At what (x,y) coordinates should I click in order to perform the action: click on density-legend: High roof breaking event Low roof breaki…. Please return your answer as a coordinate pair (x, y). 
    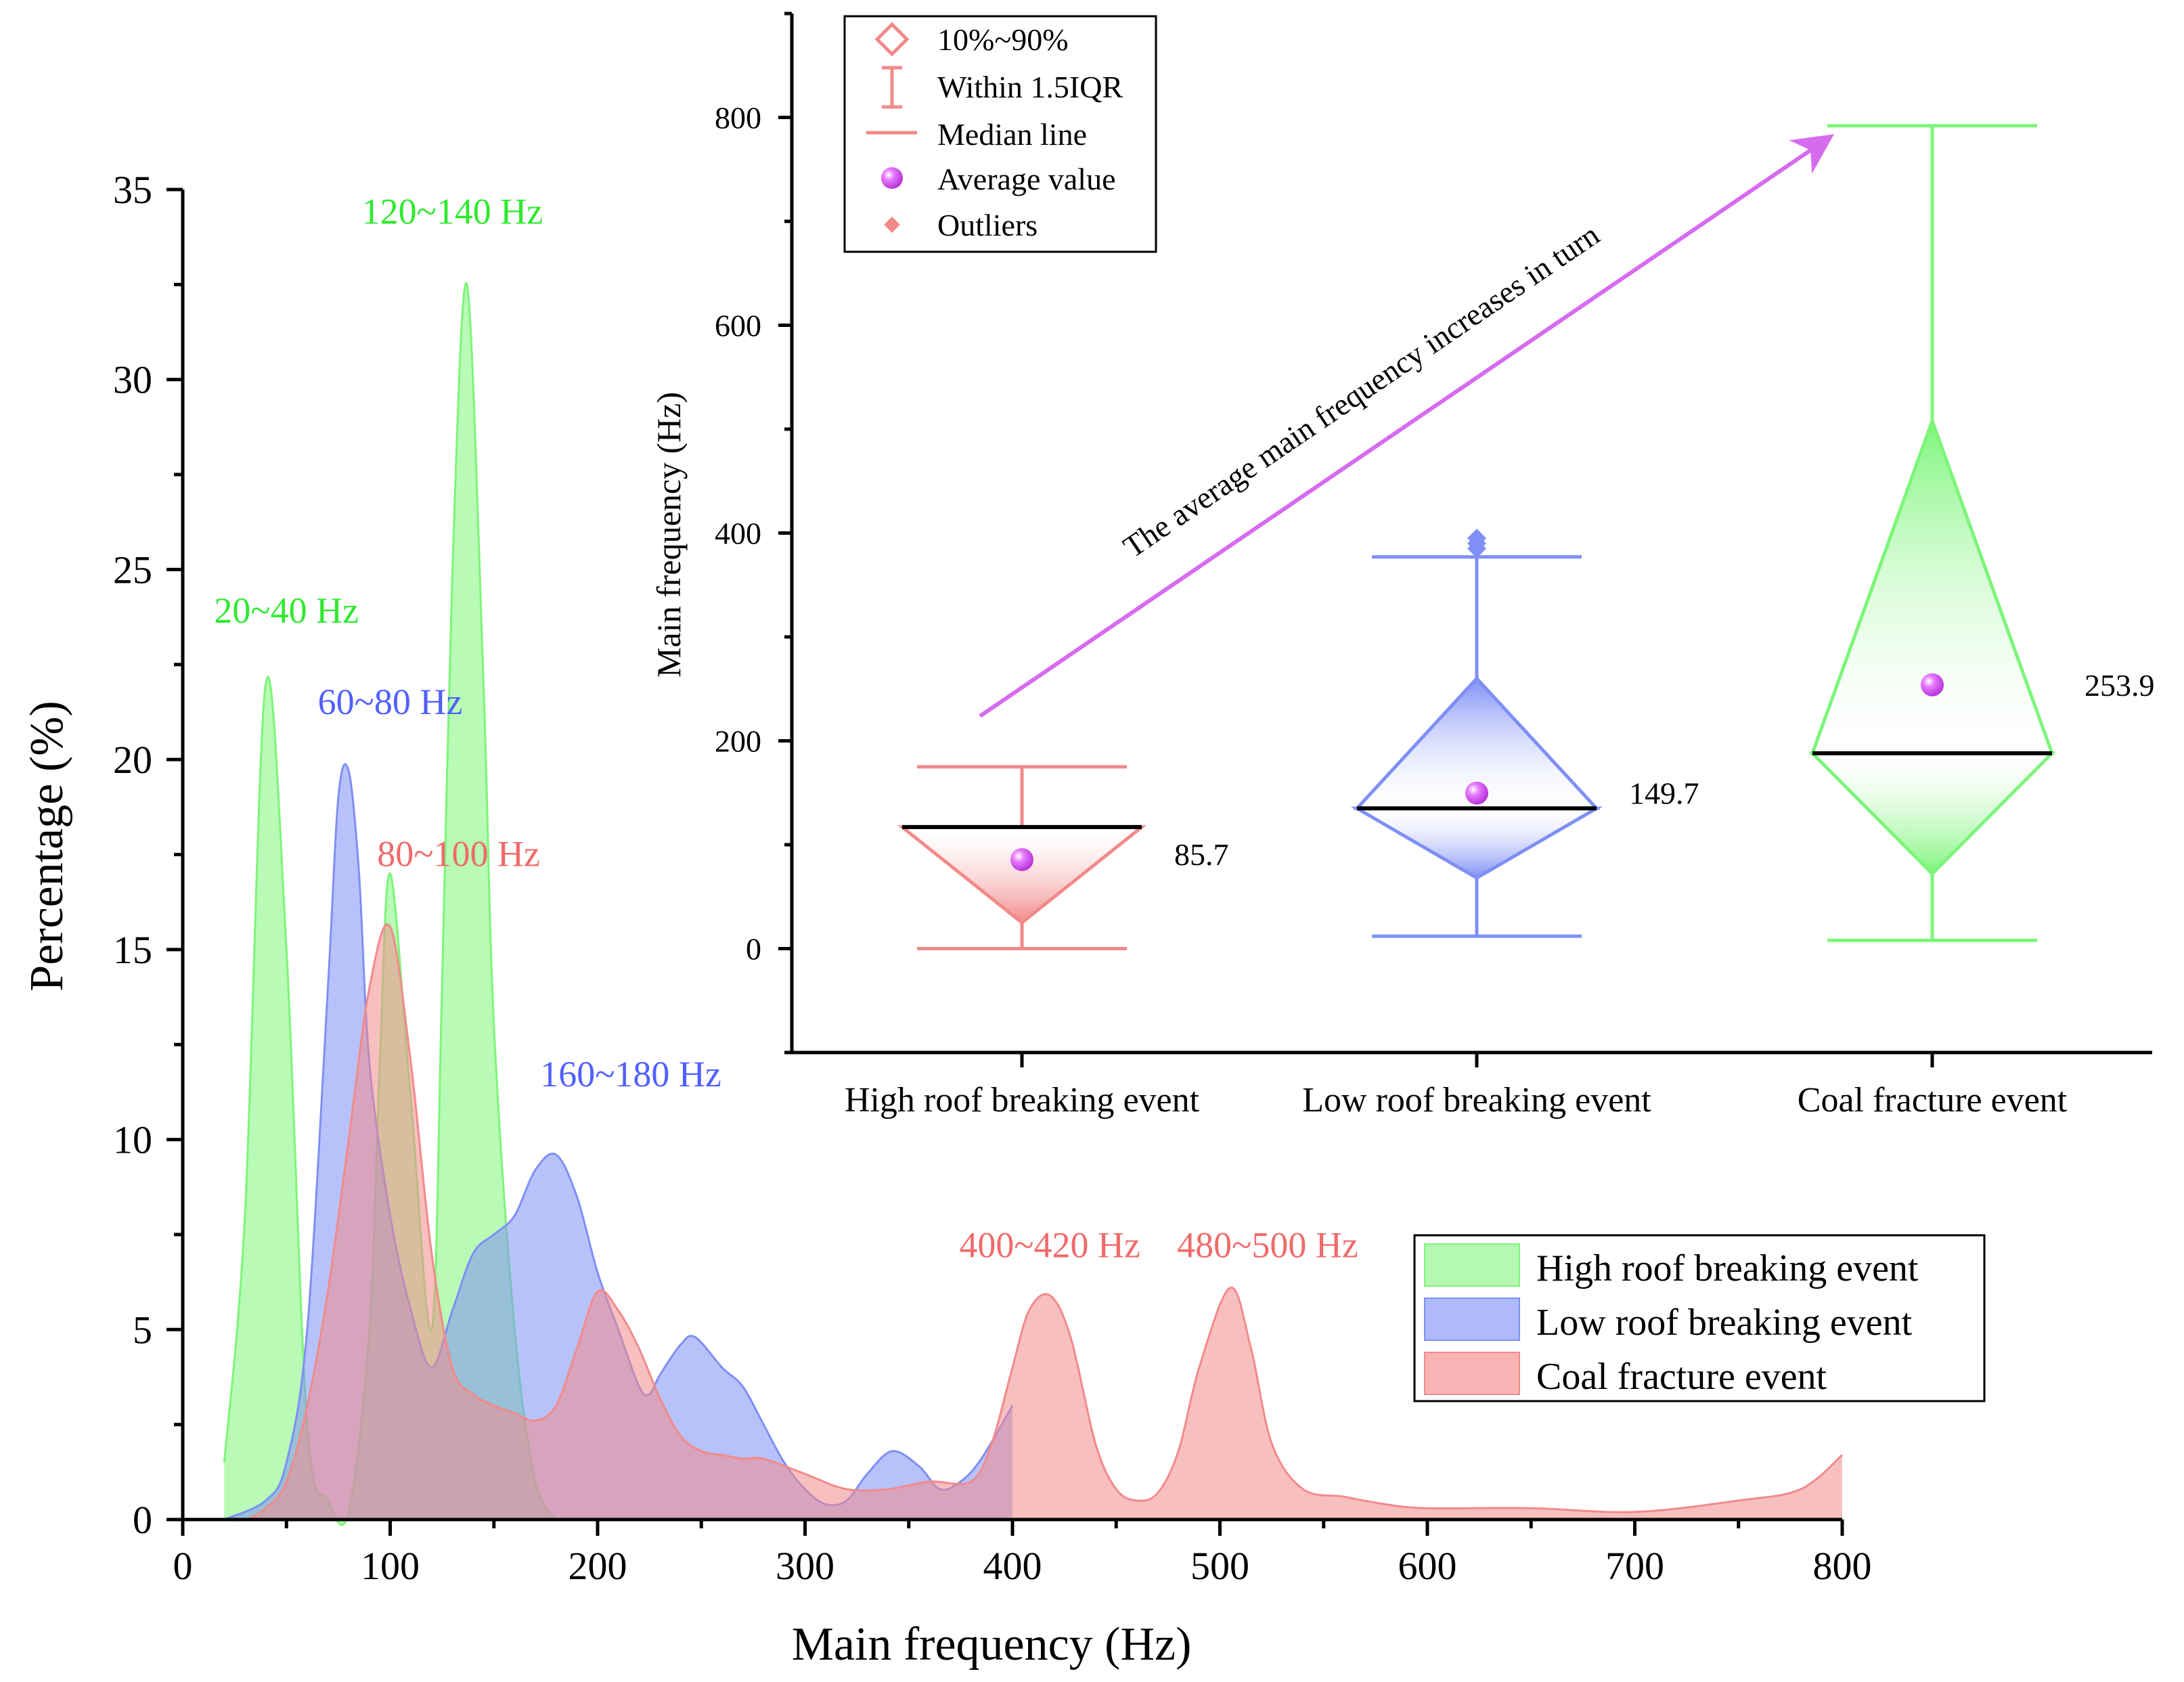
    Looking at the image, I should click on (1699, 1318).